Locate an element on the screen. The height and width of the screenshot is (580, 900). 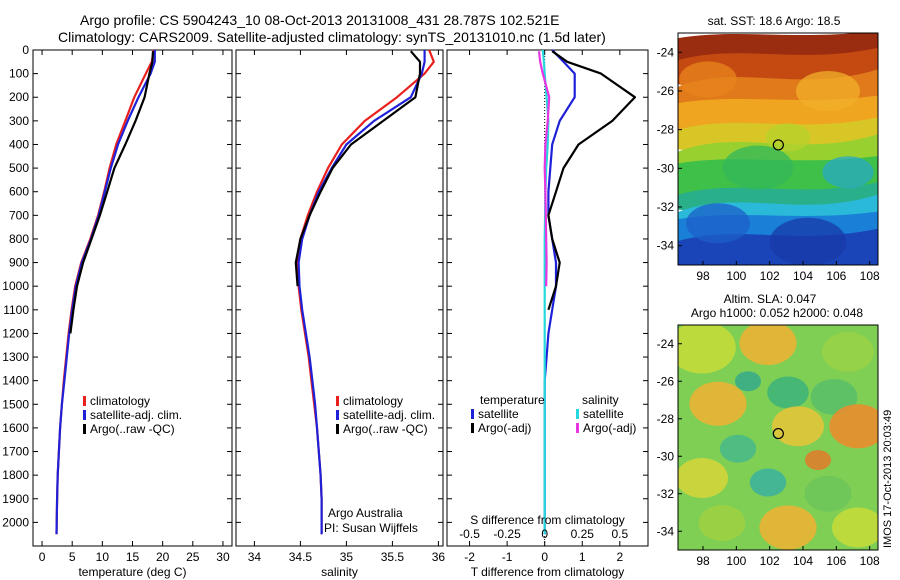
legend-header-salinity: salinity is located at coordinates (600, 400).